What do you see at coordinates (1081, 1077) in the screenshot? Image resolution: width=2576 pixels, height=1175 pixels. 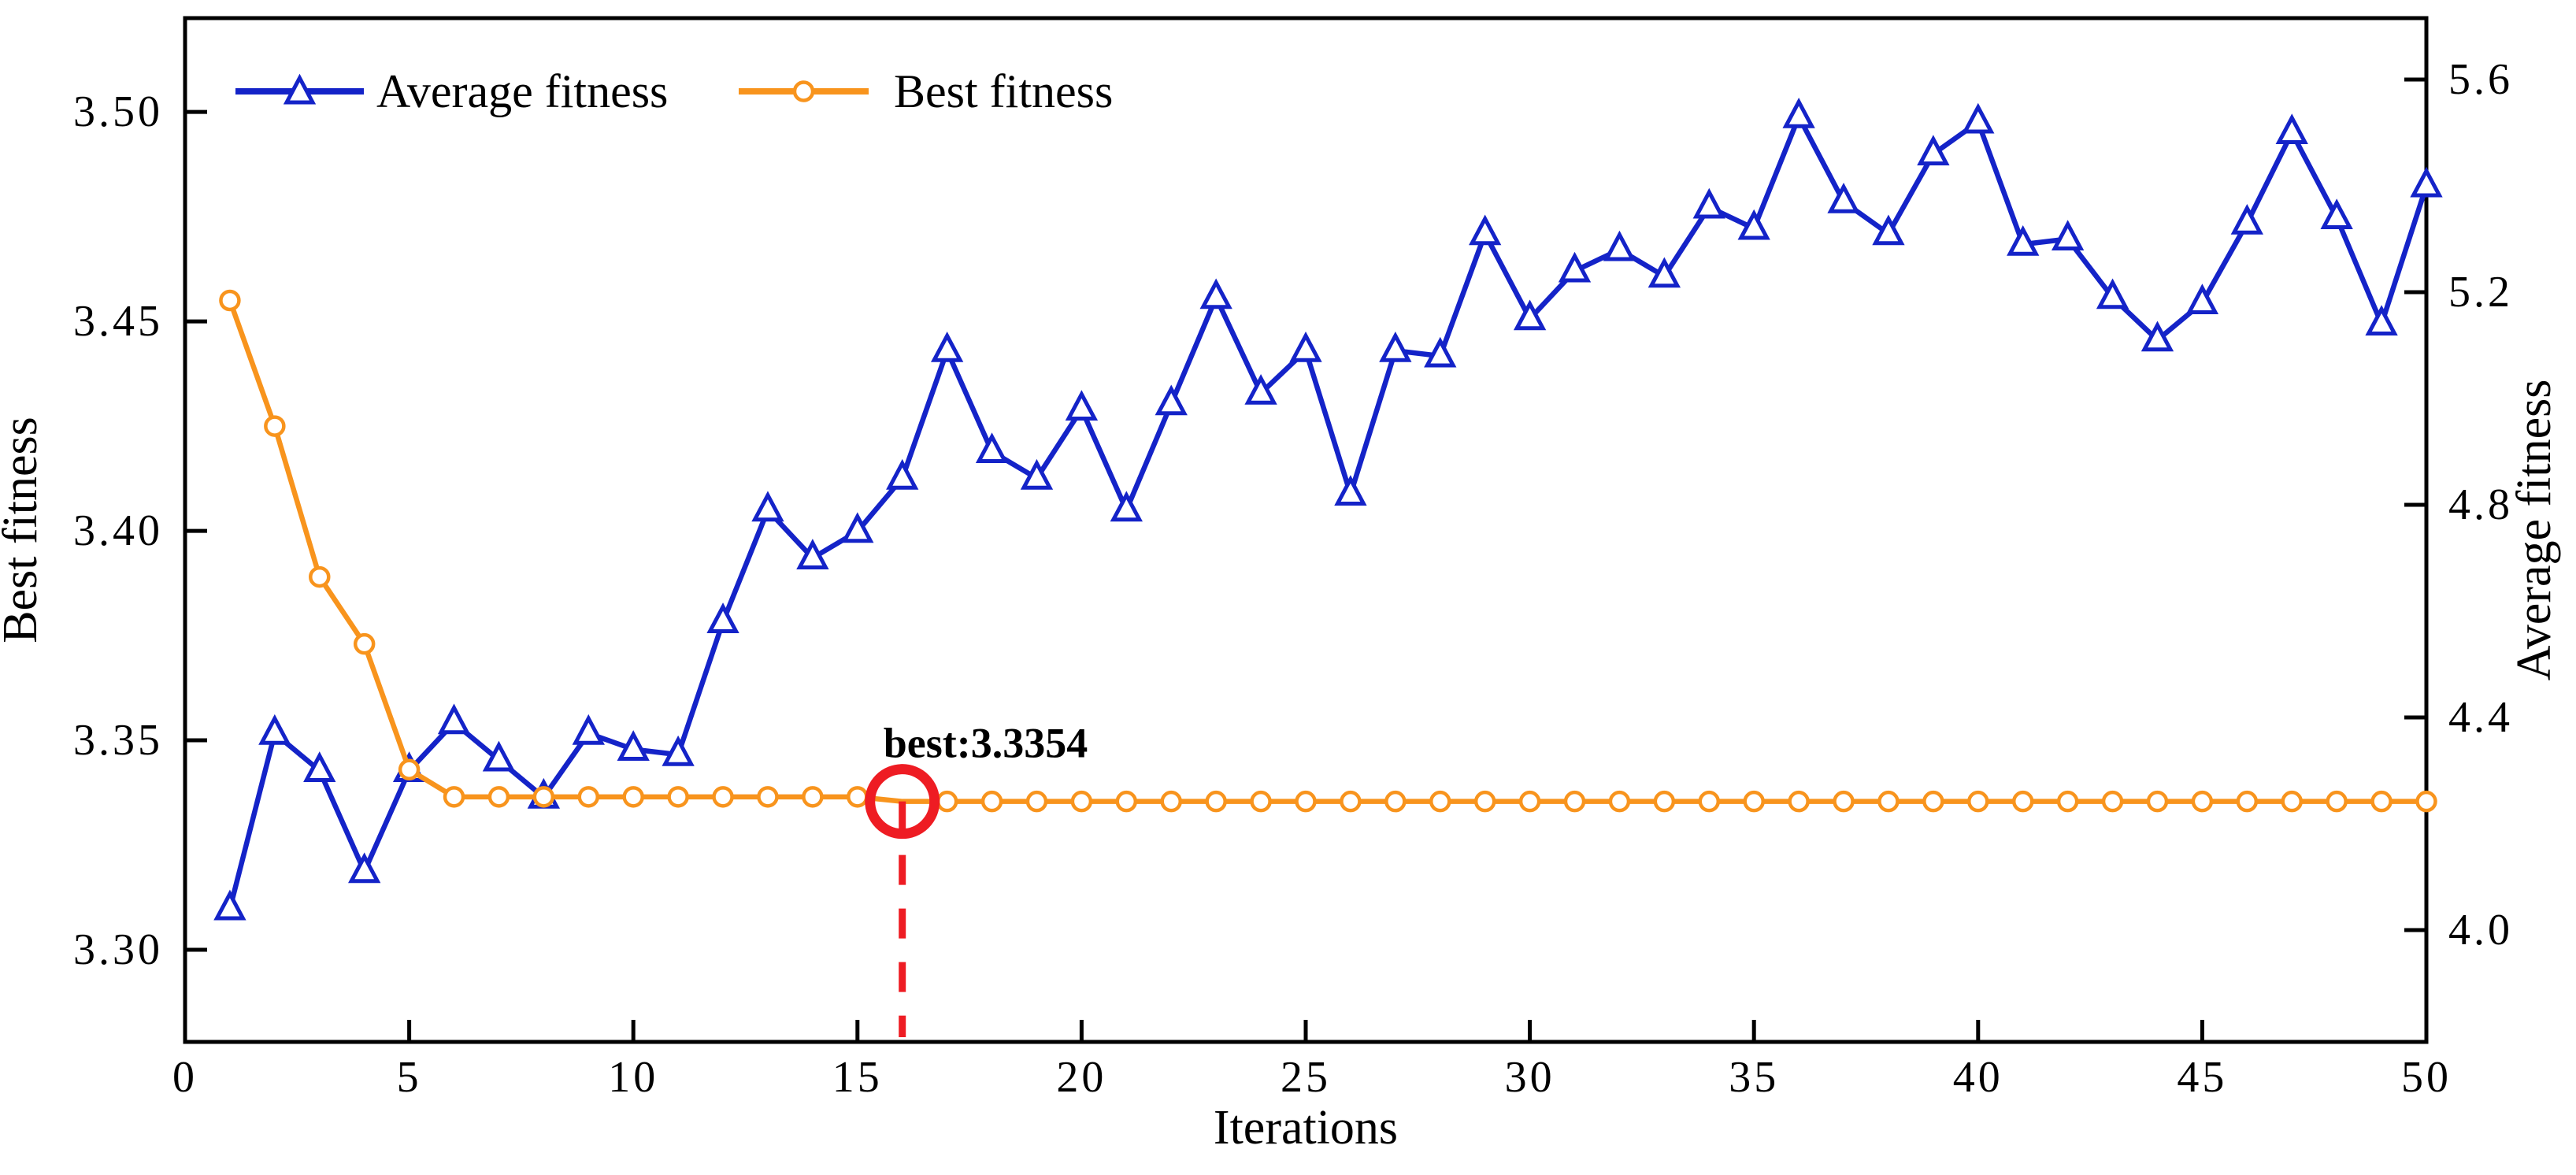 I see `x-axis-tick-label: 20` at bounding box center [1081, 1077].